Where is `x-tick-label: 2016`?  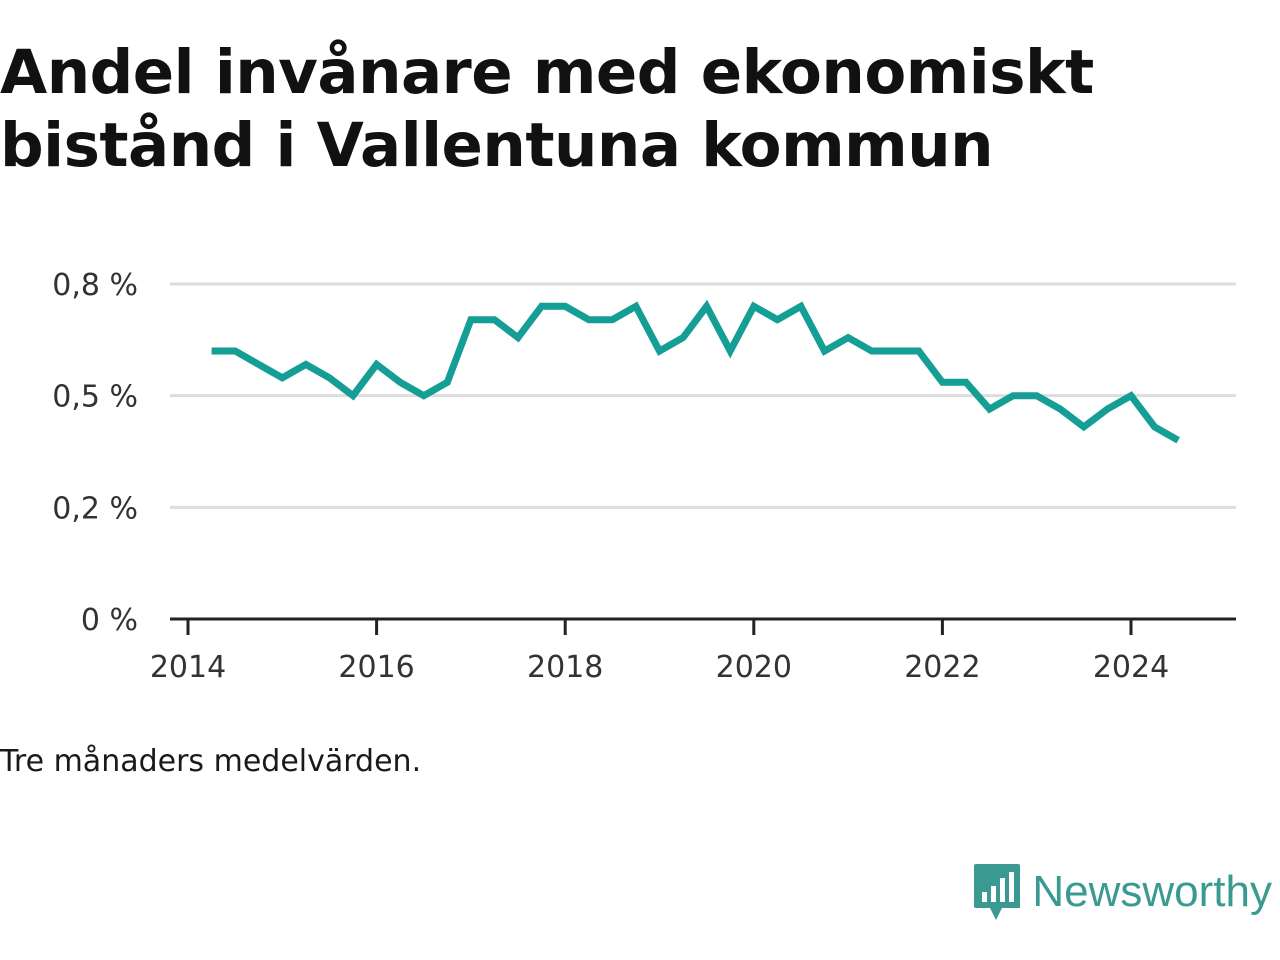
x-tick-label: 2016 is located at coordinates (376, 667).